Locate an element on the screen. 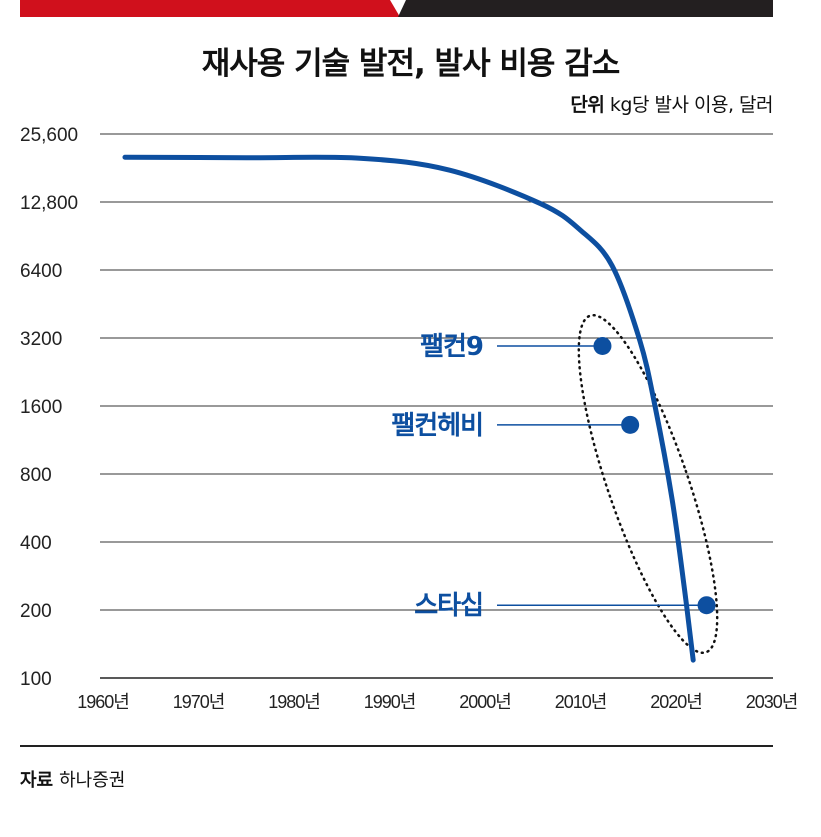 This screenshot has height=837, width=821. x-tick-label: 1960년 is located at coordinates (103, 702).